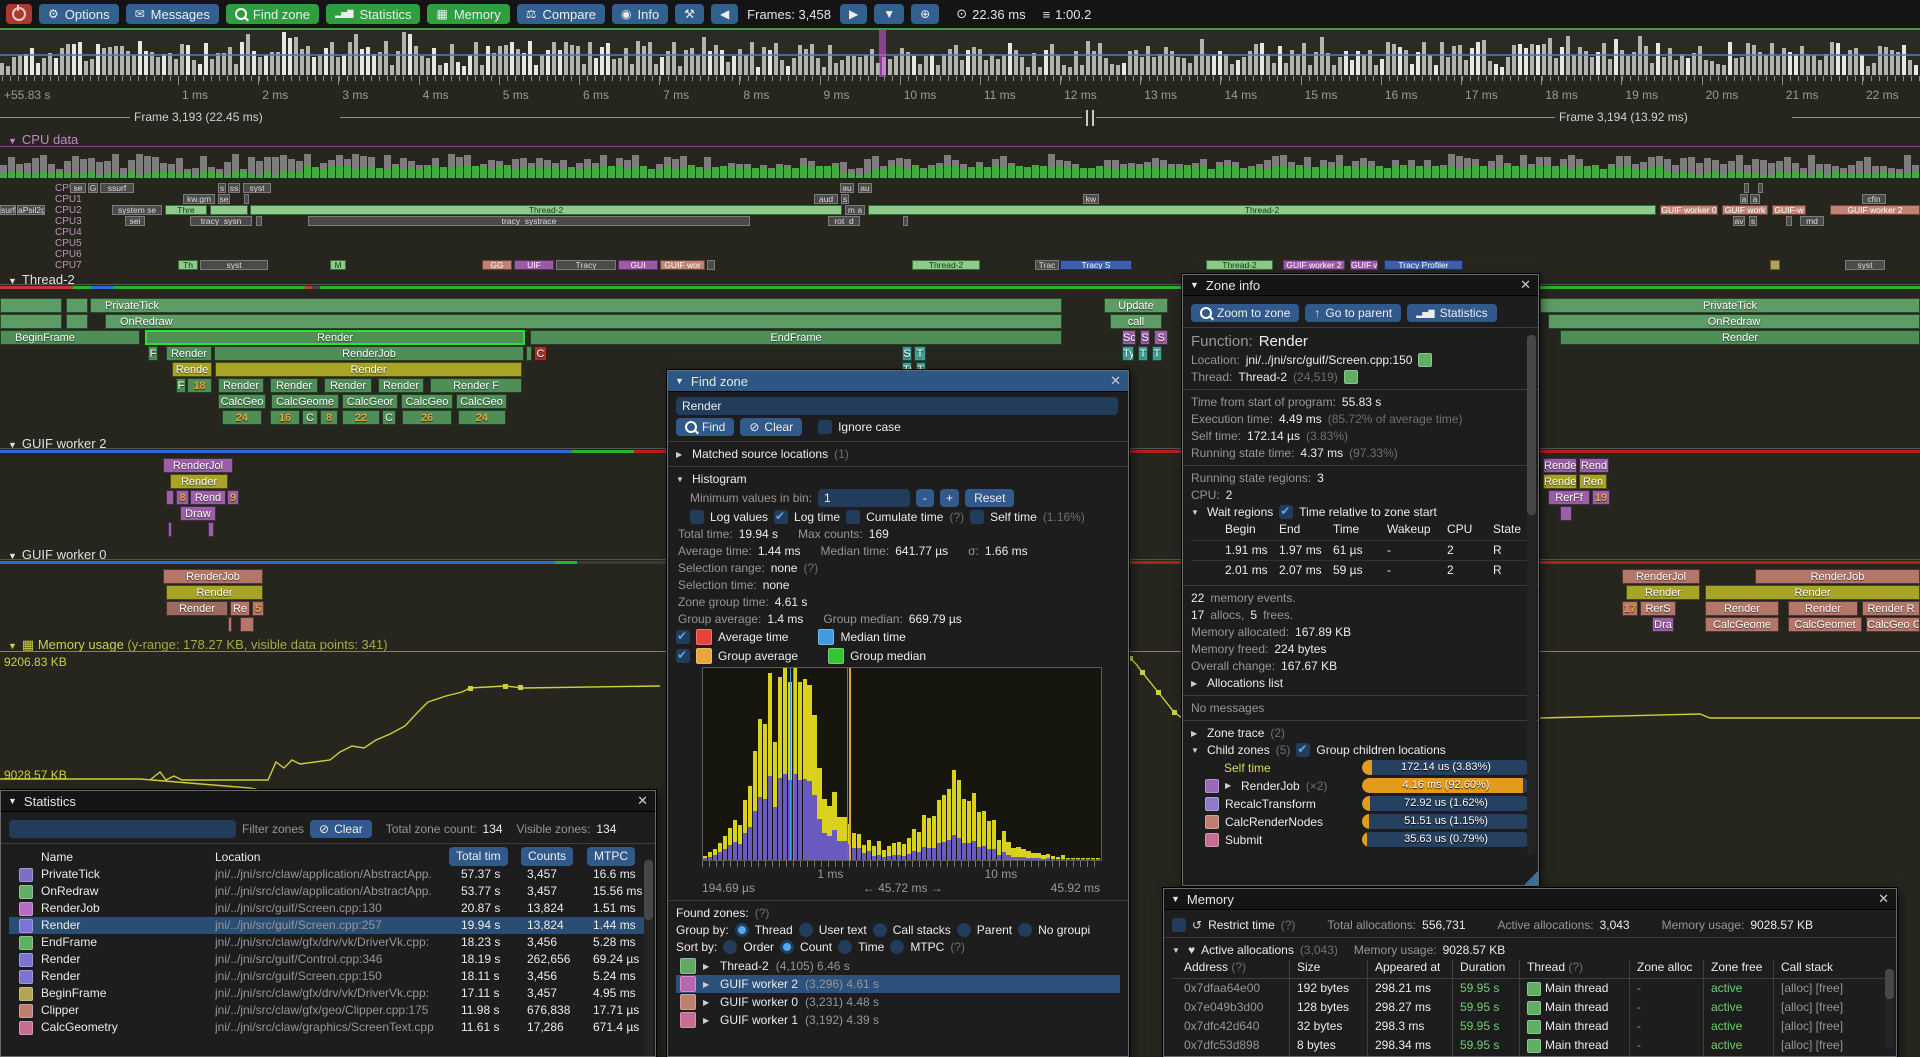 The image size is (1920, 1057). Describe the element at coordinates (31, 210) in the screenshot. I see `cpu-zone: aPsil2g` at that location.